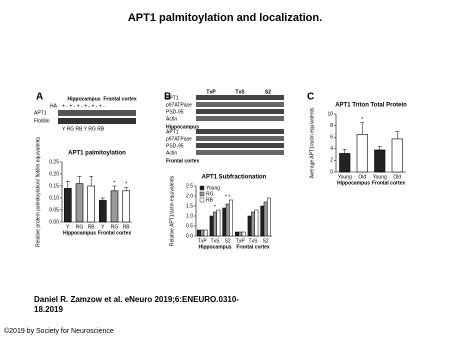 This screenshot has height=338, width=450. Describe the element at coordinates (389, 183) in the screenshot. I see `group-label: Frontal cortex` at that location.